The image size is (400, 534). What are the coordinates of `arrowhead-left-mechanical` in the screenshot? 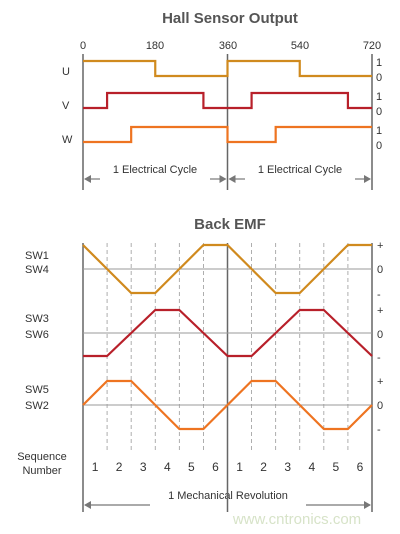 It's located at (87, 505).